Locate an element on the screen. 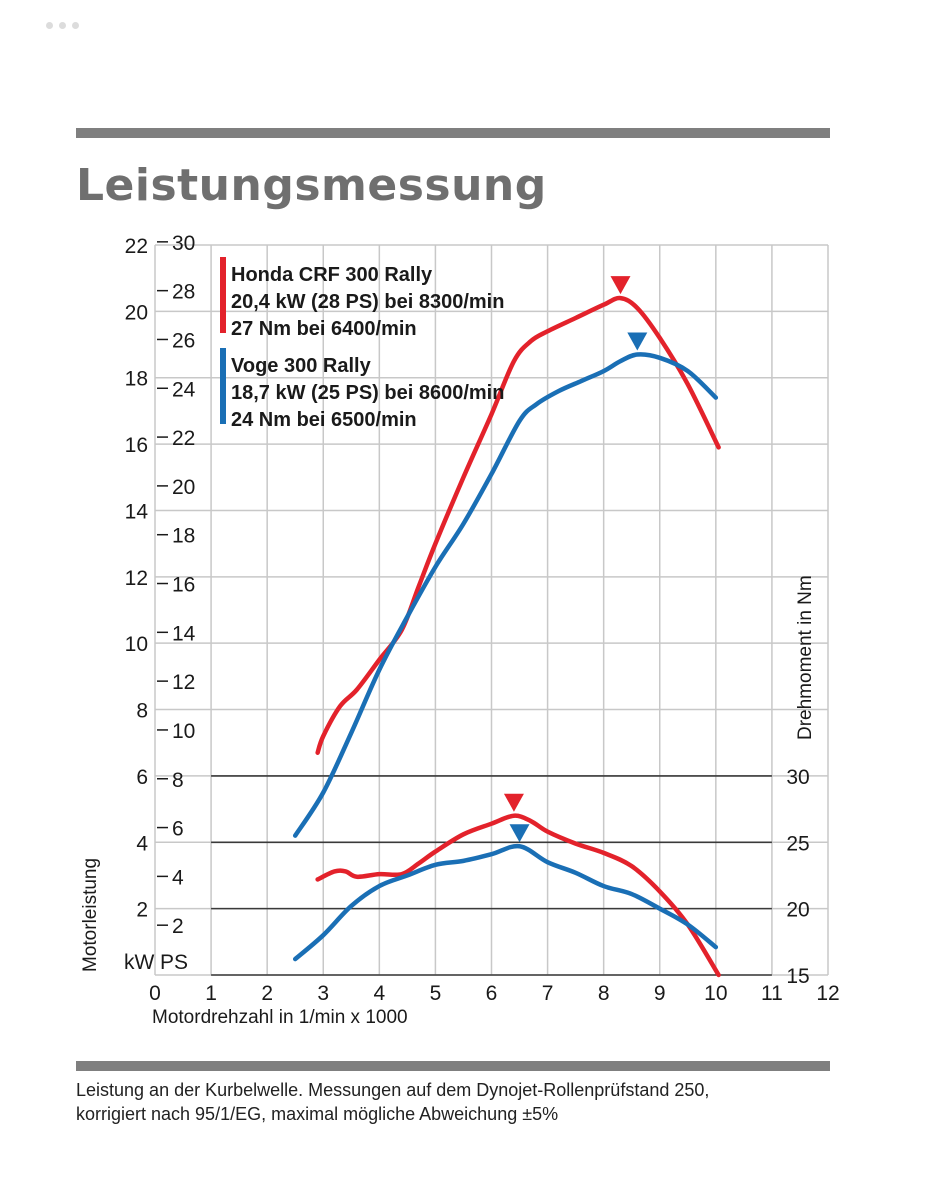 Image resolution: width=943 pixels, height=1200 pixels. x-tick-label: 12 is located at coordinates (827, 993).